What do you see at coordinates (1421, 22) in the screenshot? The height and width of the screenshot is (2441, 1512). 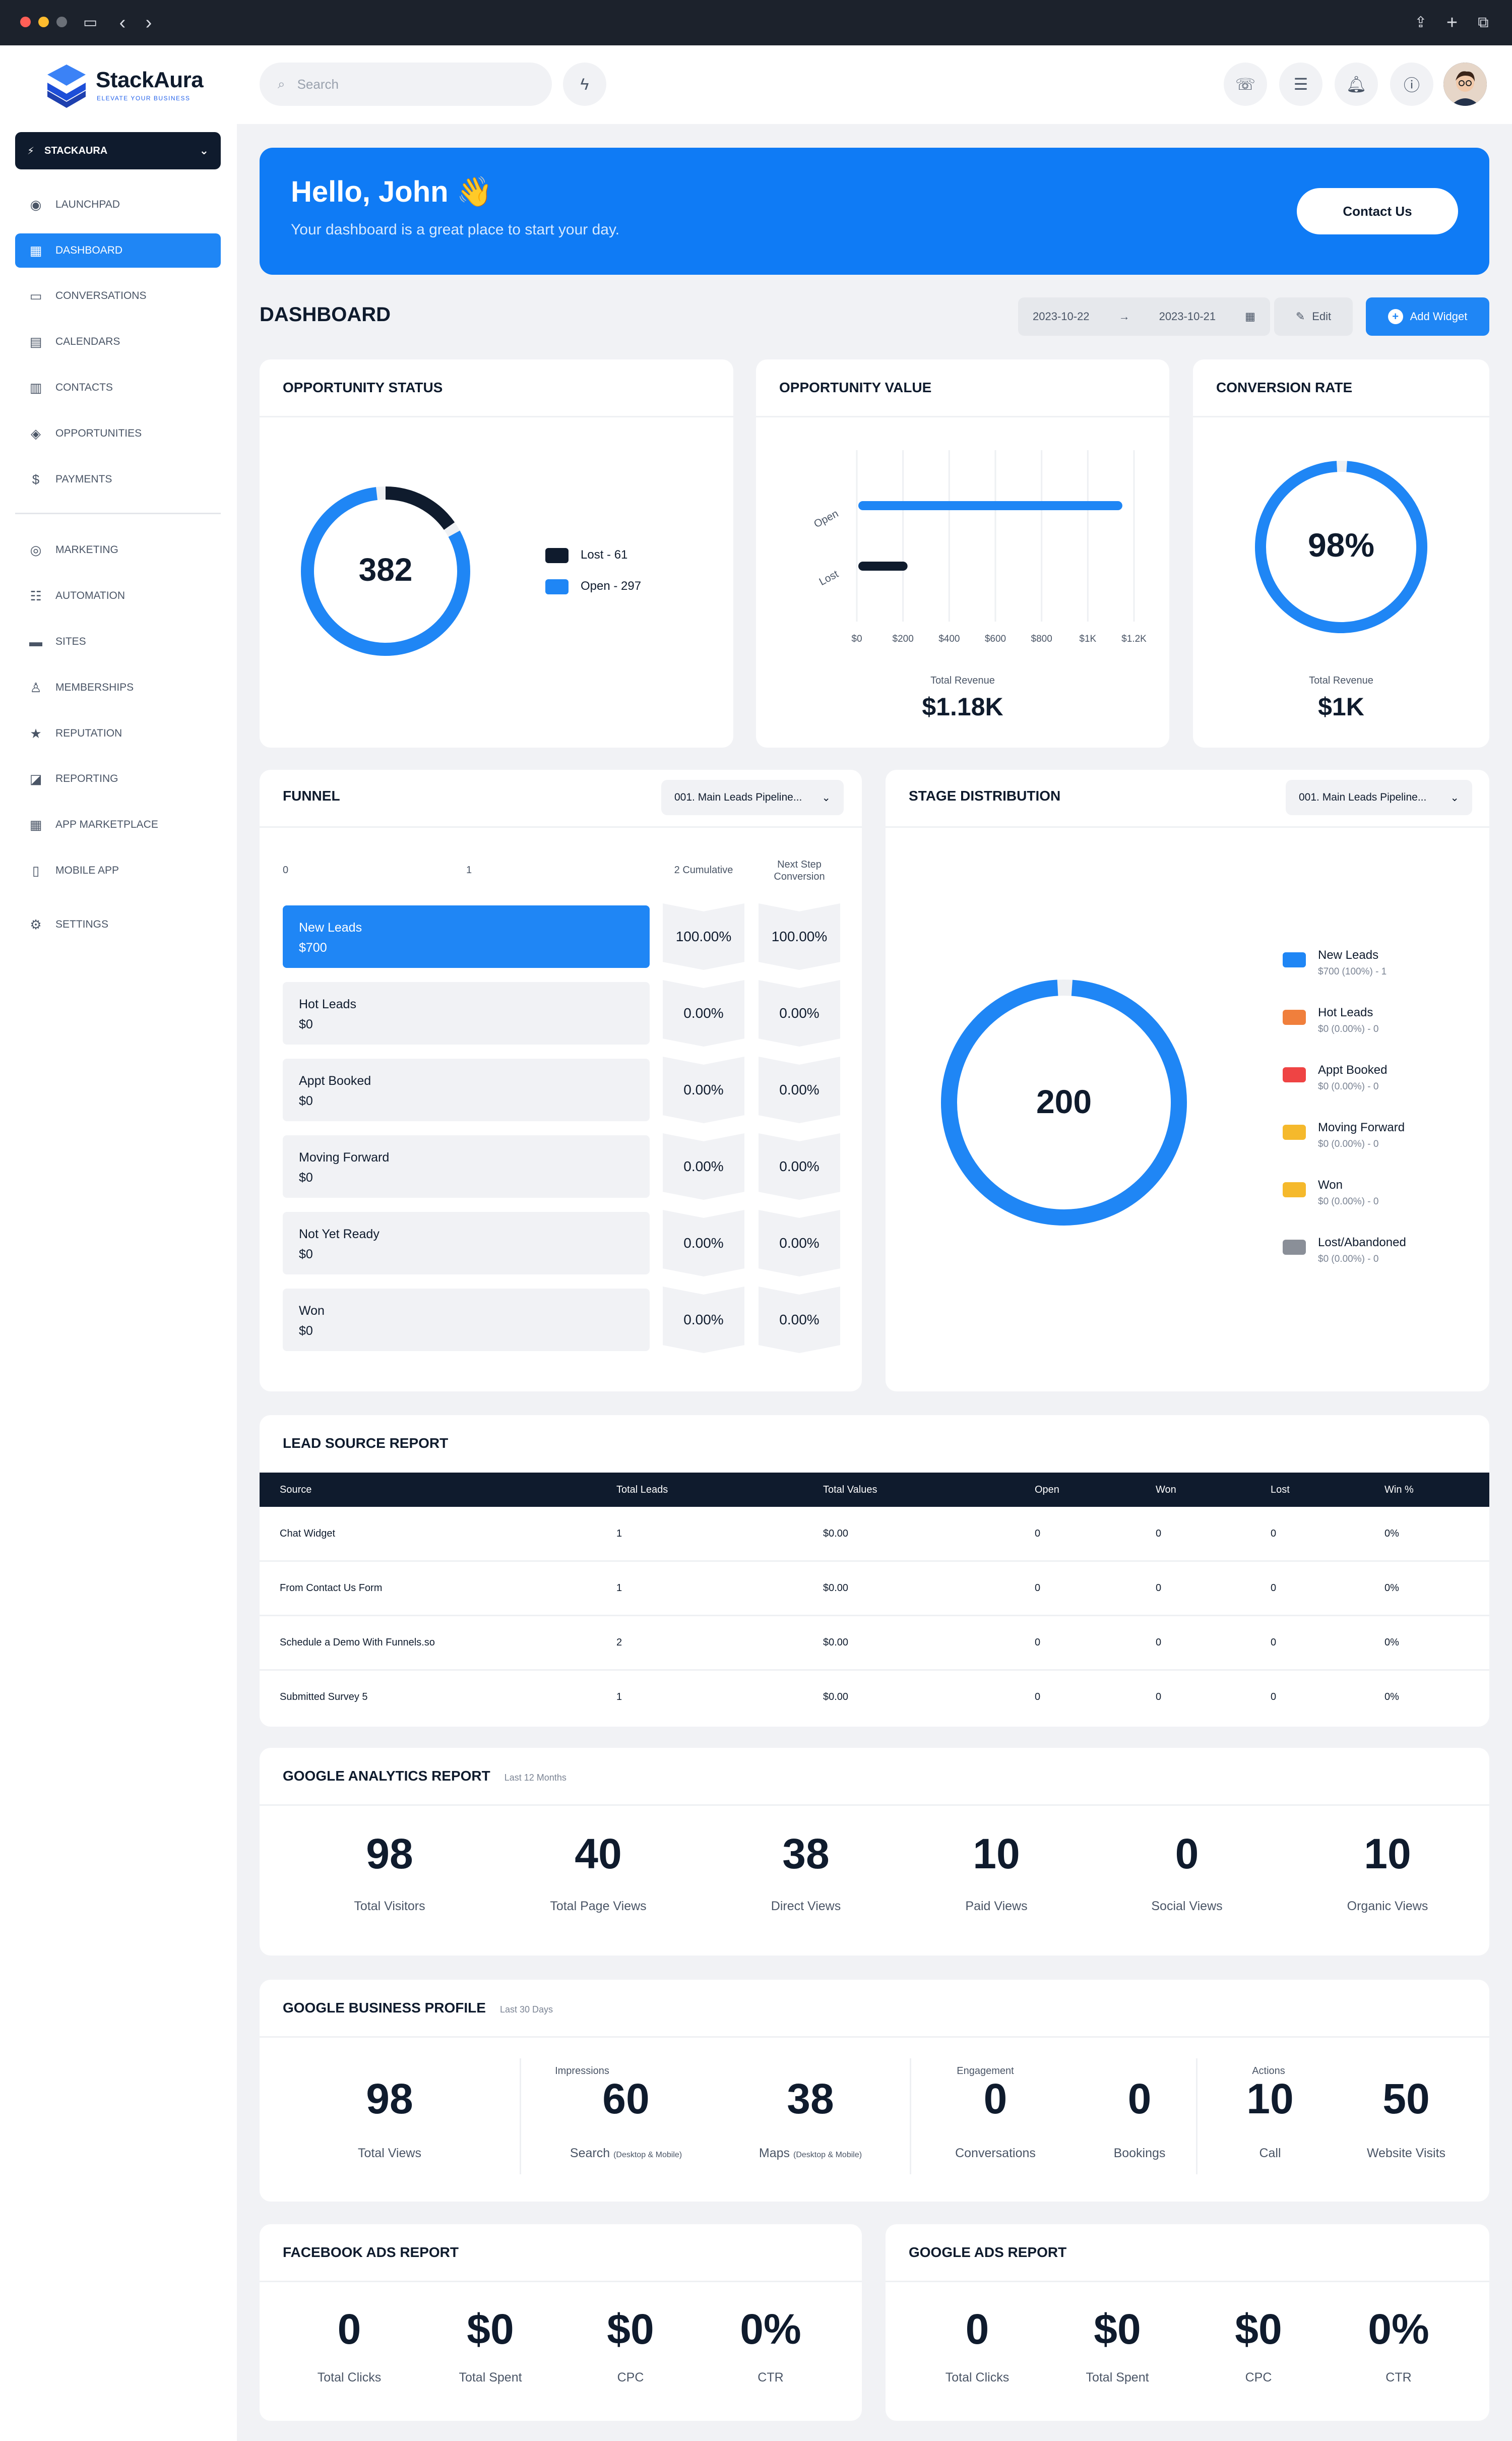 I see `share-icon: ⇪` at bounding box center [1421, 22].